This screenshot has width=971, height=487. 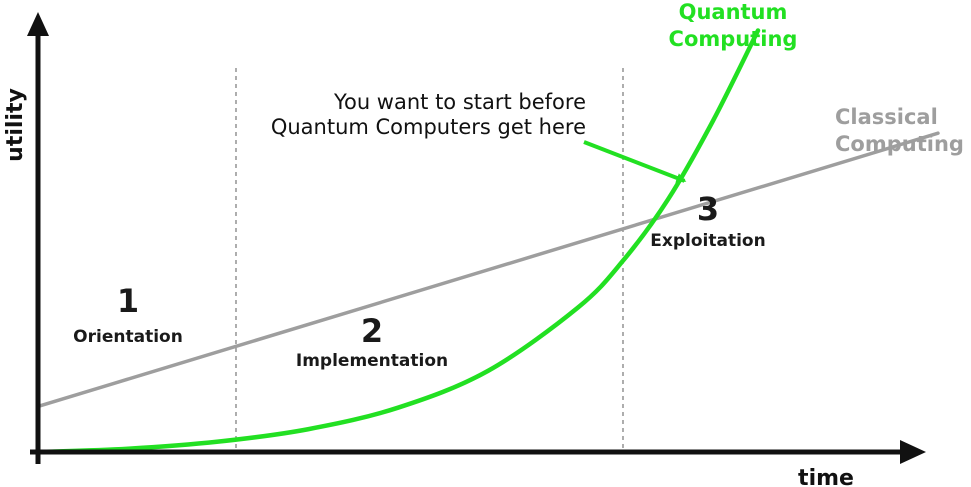 I want to click on quantum-series-label-line-1: Quantum, so click(x=733, y=12).